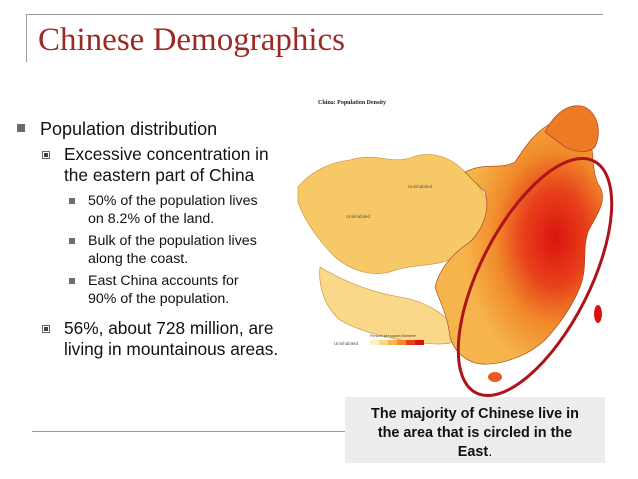  Describe the element at coordinates (393, 336) in the screenshot. I see `map-legend-caption: Persons per square kilometre` at that location.